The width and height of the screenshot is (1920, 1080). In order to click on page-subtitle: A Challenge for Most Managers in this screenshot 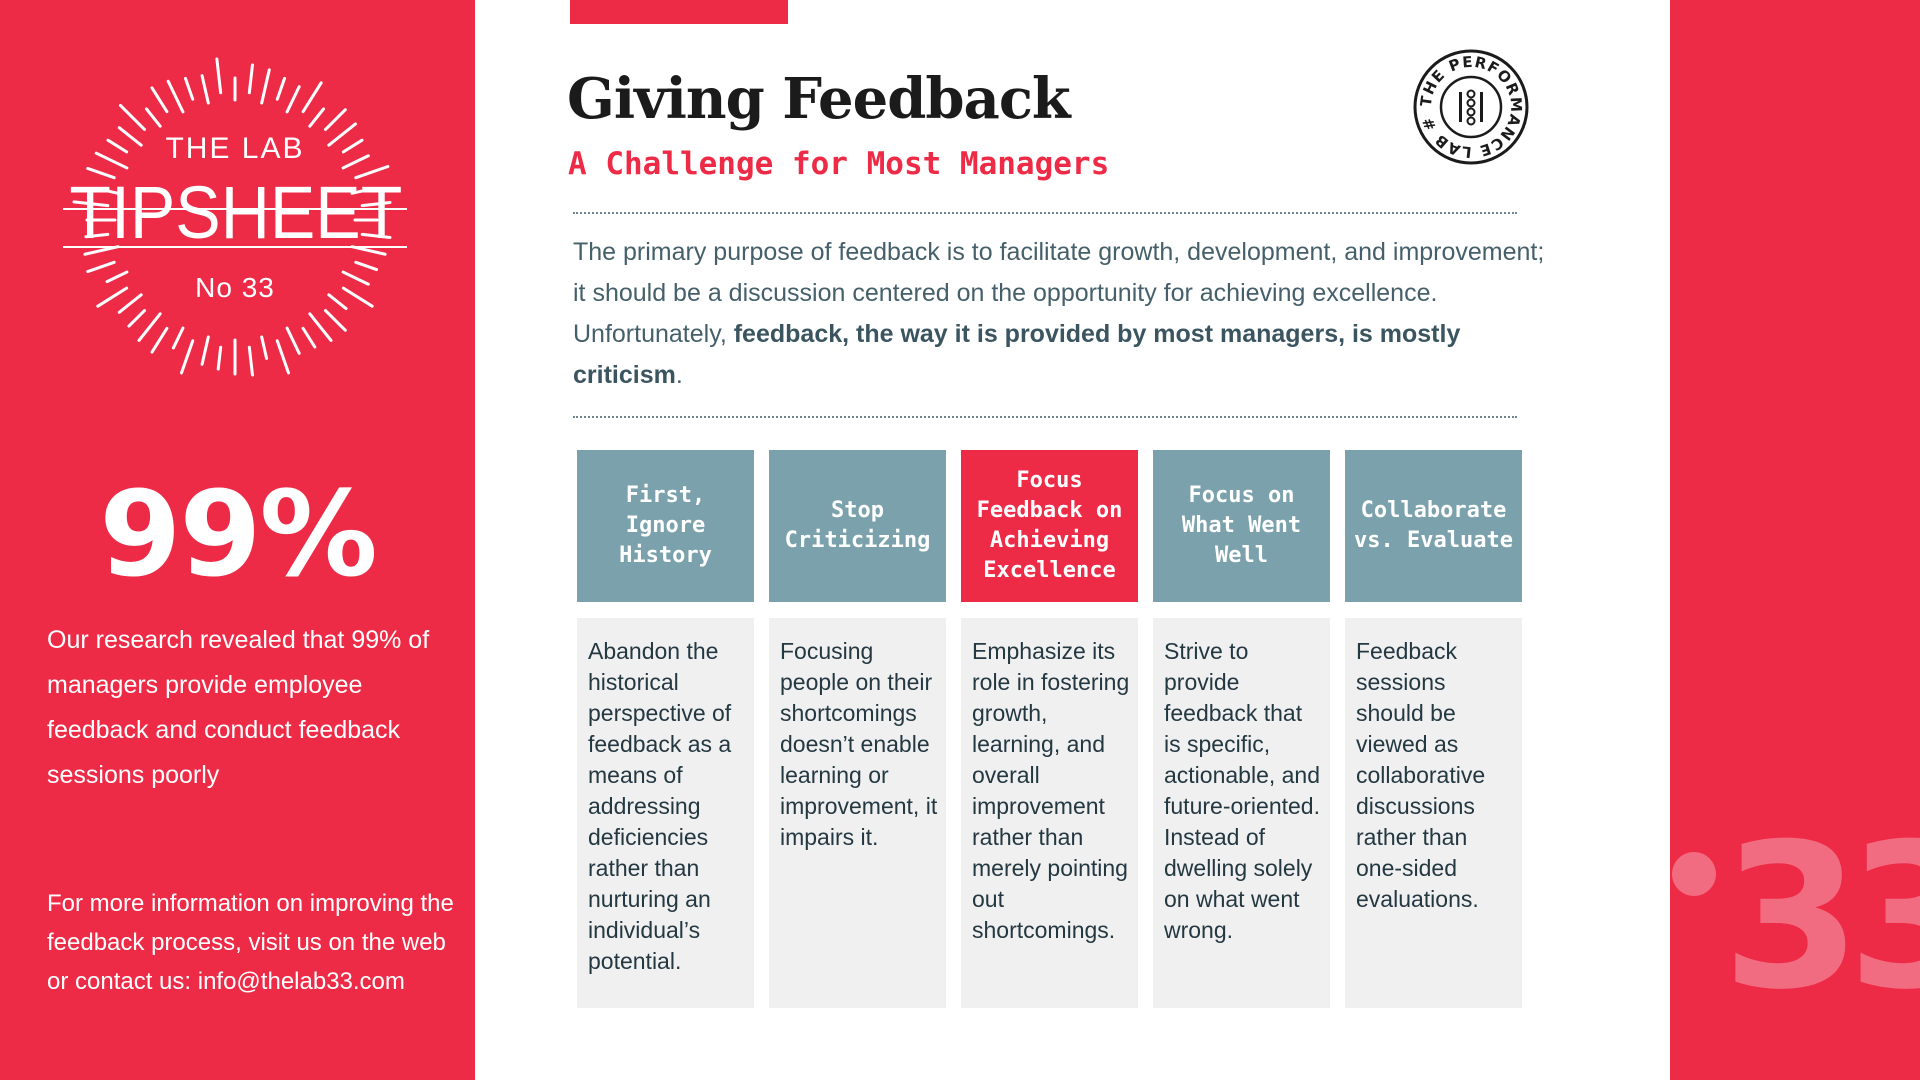, I will do `click(839, 164)`.